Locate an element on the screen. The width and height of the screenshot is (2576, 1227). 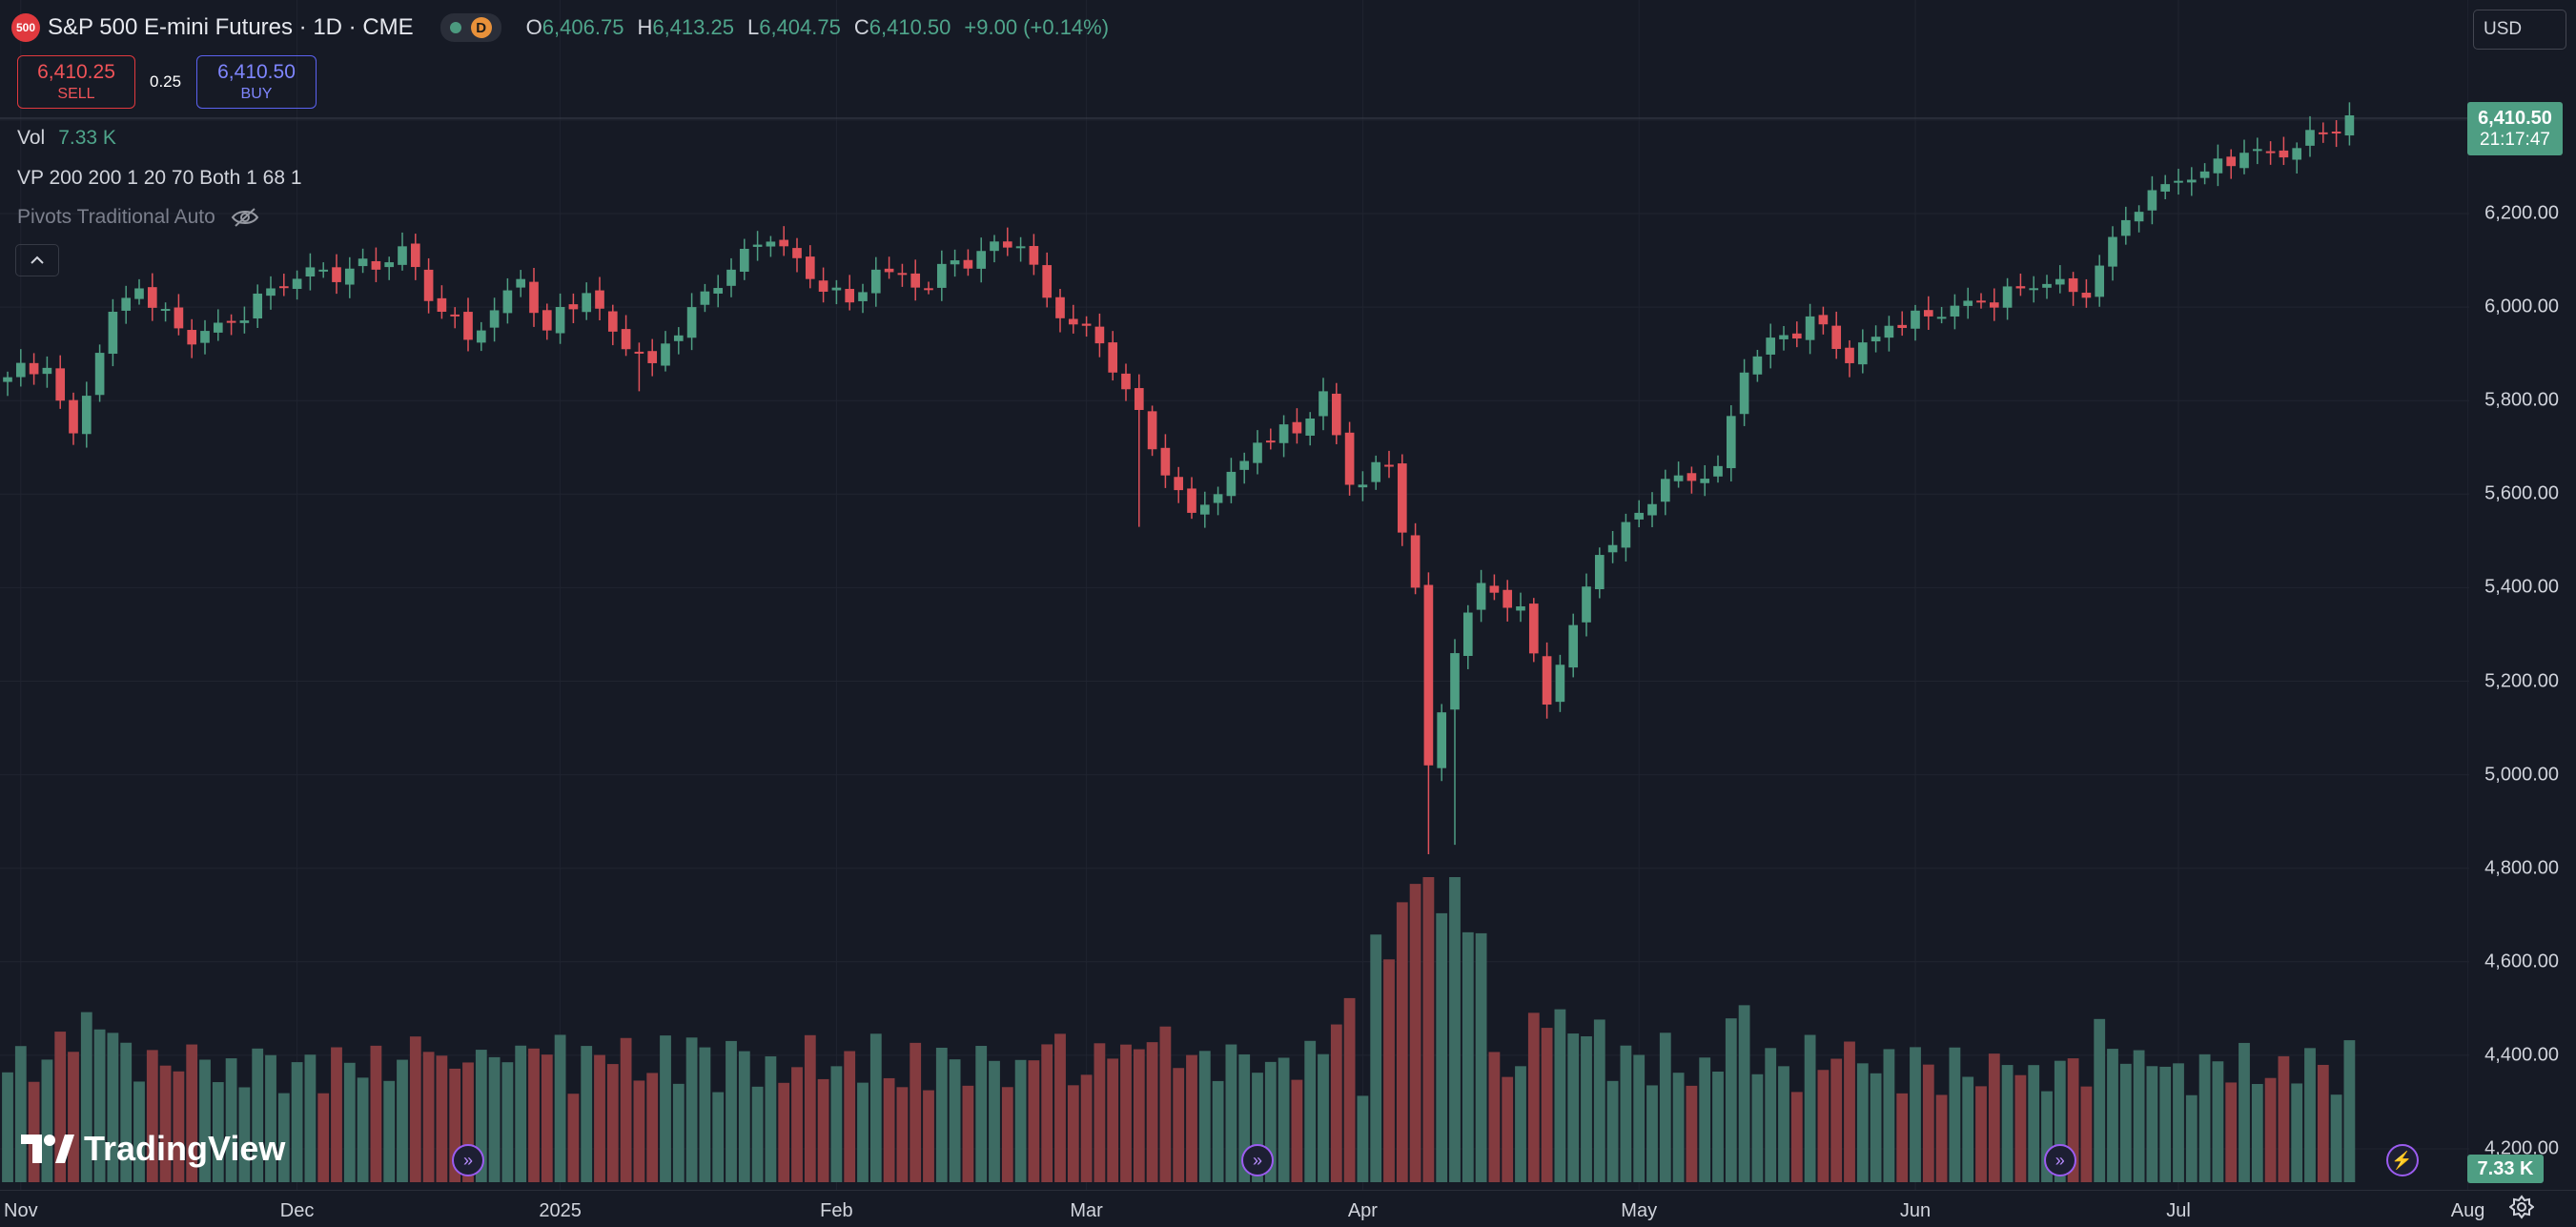
eye-off-icon is located at coordinates (245, 217).